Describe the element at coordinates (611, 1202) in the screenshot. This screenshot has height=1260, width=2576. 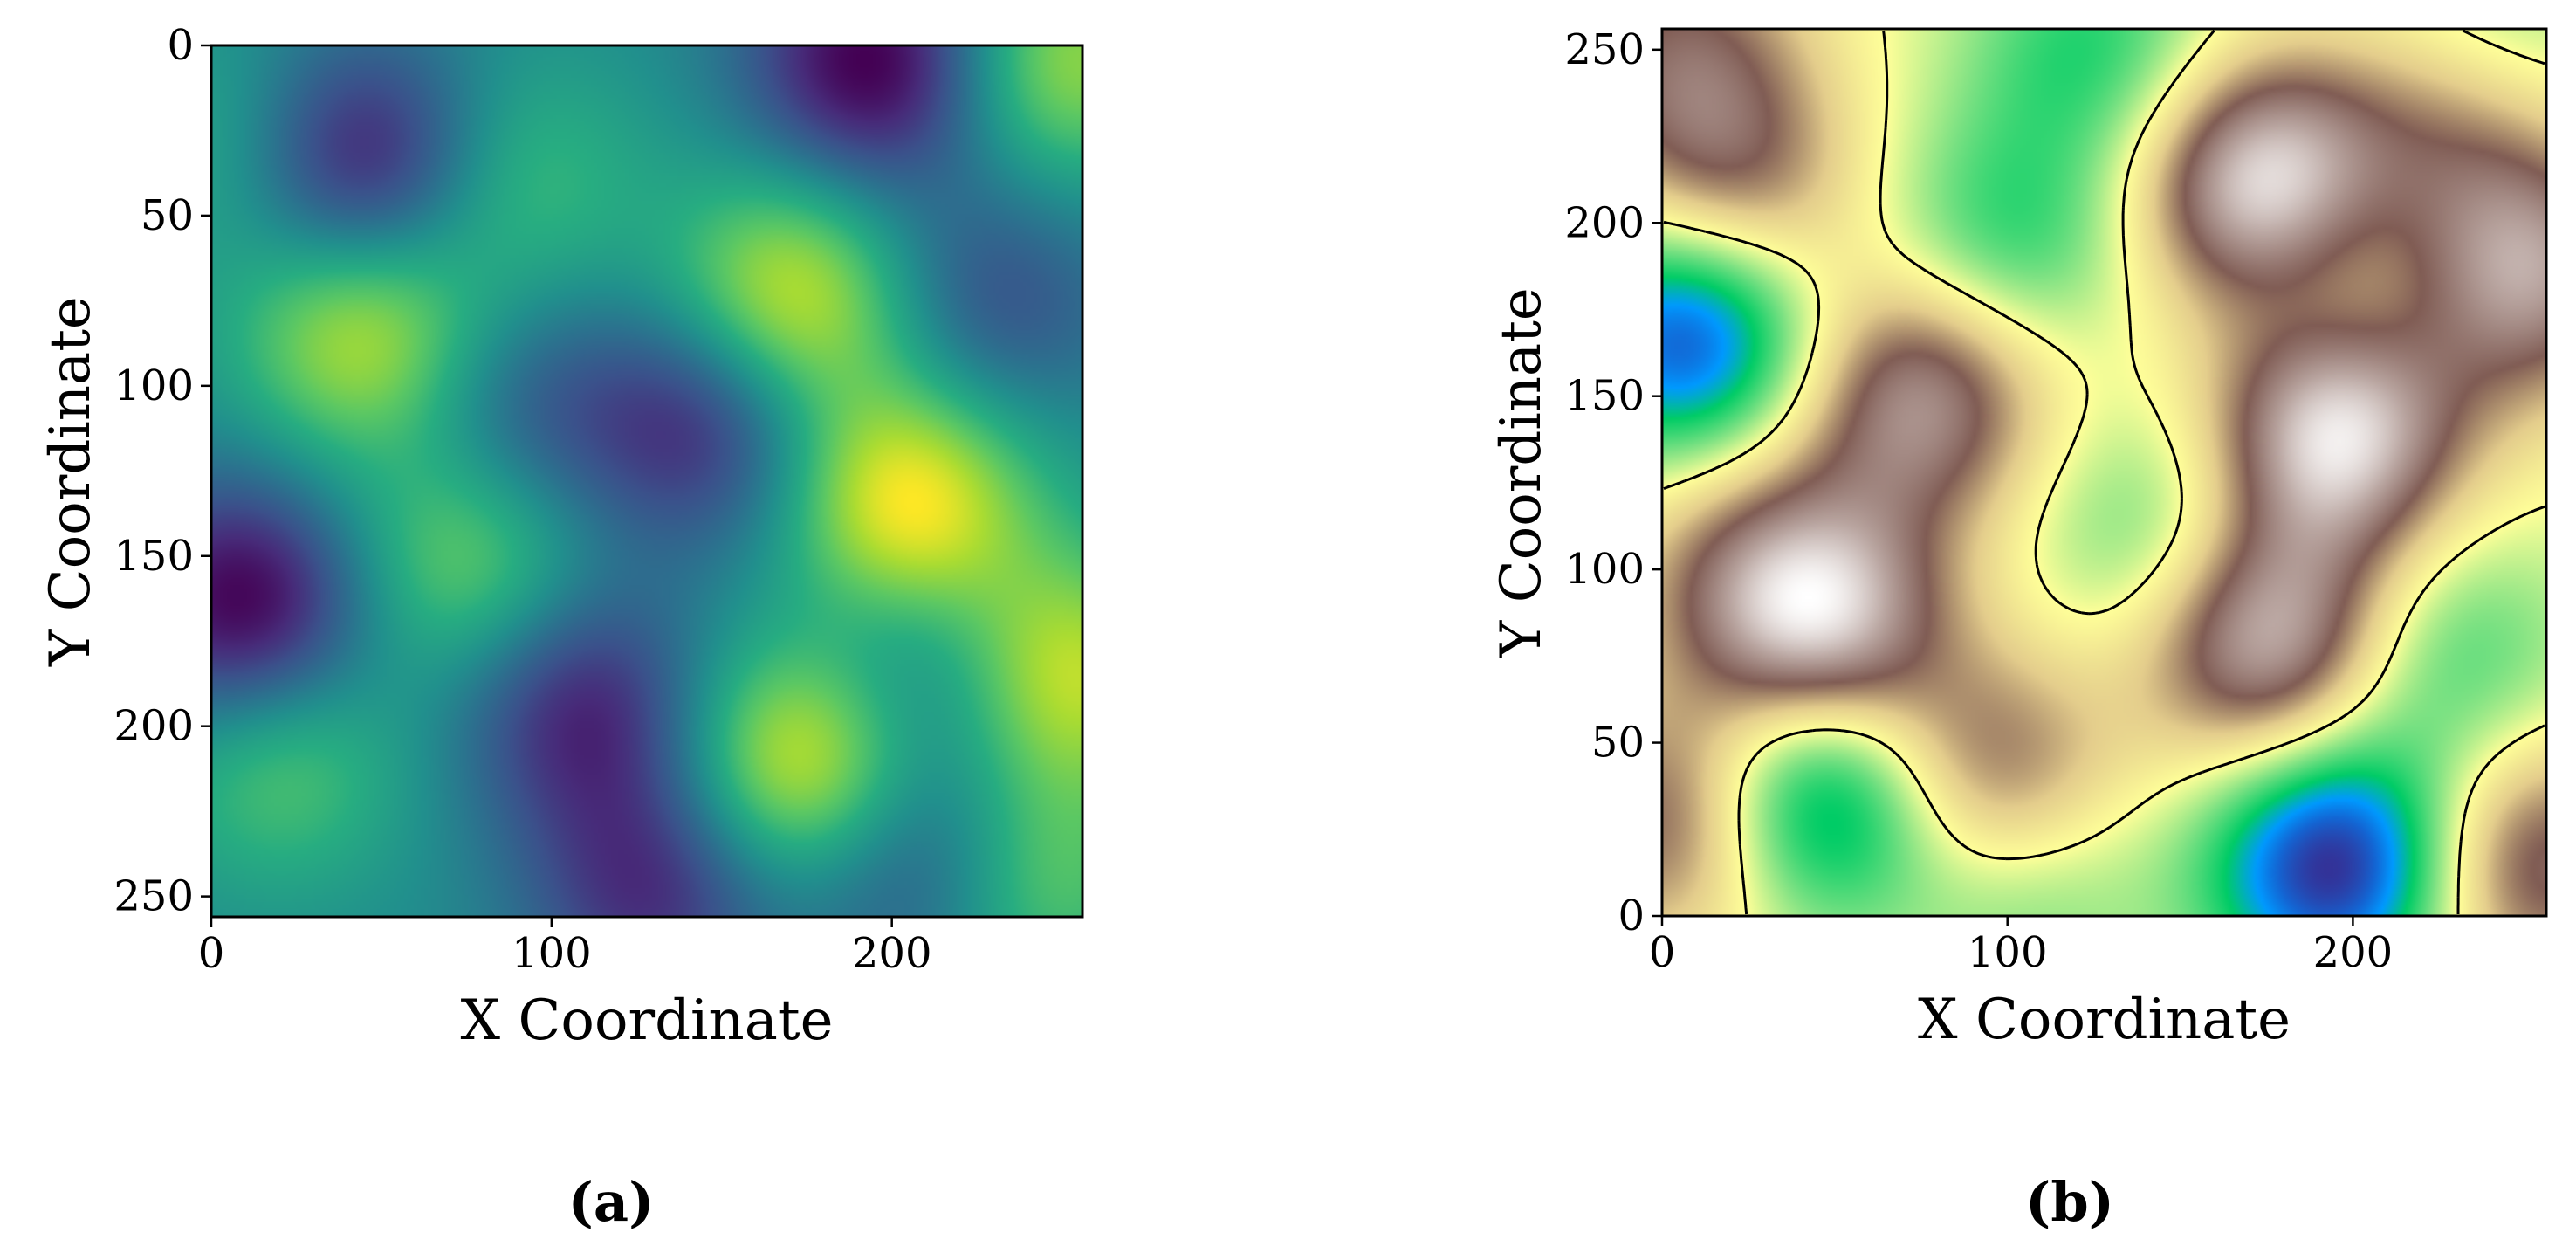
I see `panel-caption-a: (a)` at that location.